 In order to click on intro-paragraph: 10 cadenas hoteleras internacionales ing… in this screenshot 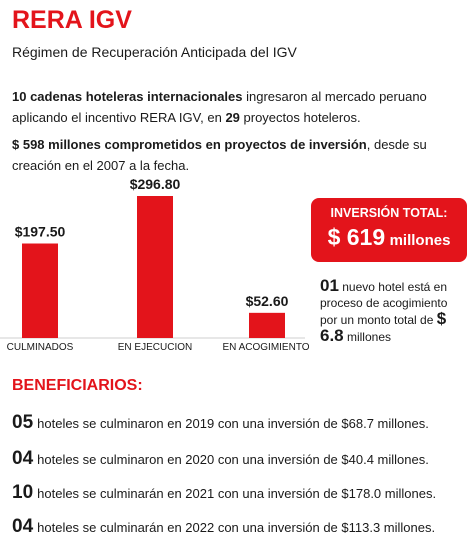, I will do `click(232, 107)`.